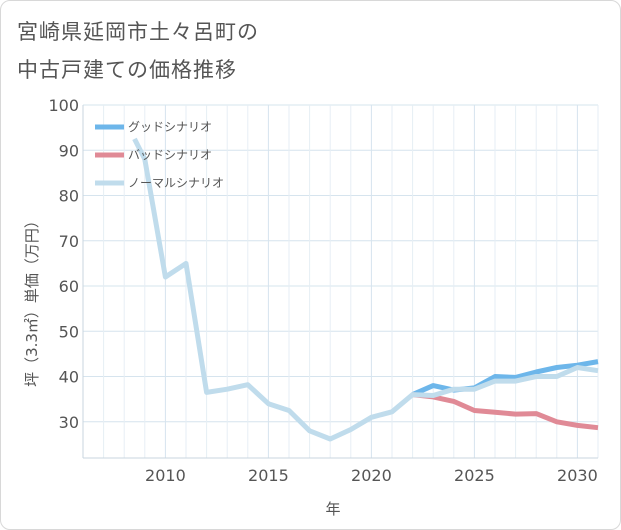  I want to click on series-line-good, so click(505, 378).